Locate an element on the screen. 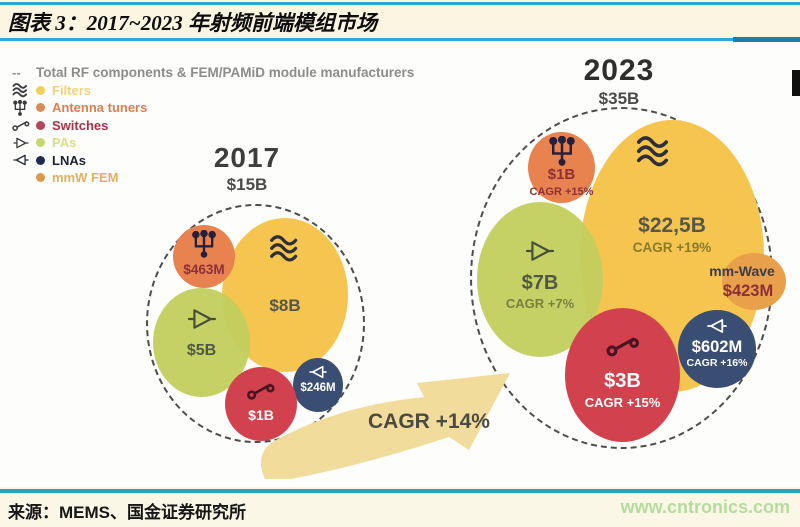 The height and width of the screenshot is (527, 800). legend-label-pas: PAs is located at coordinates (64, 143).